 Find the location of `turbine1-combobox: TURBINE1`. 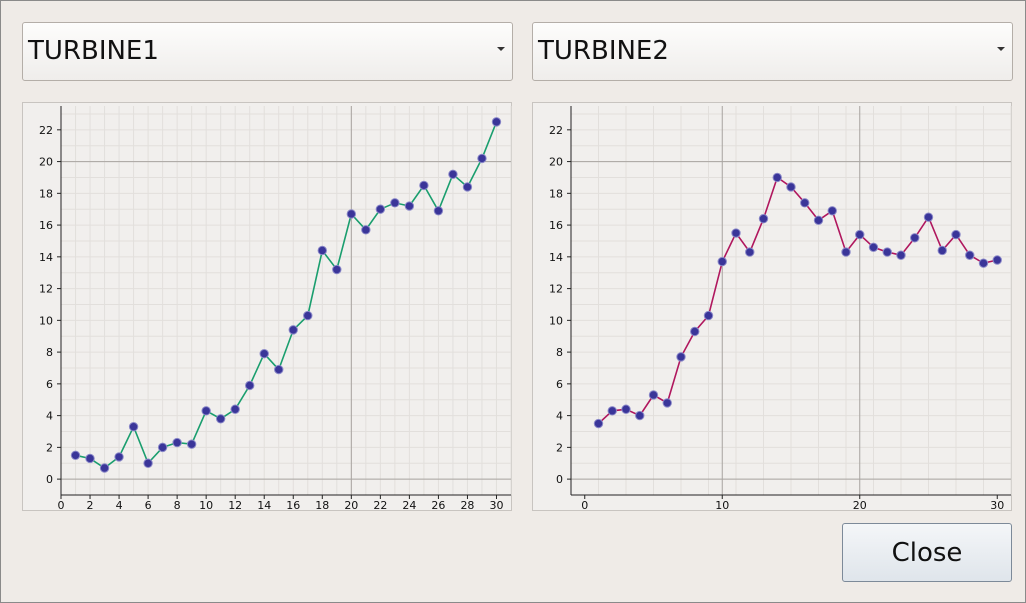

turbine1-combobox: TURBINE1 is located at coordinates (267, 51).